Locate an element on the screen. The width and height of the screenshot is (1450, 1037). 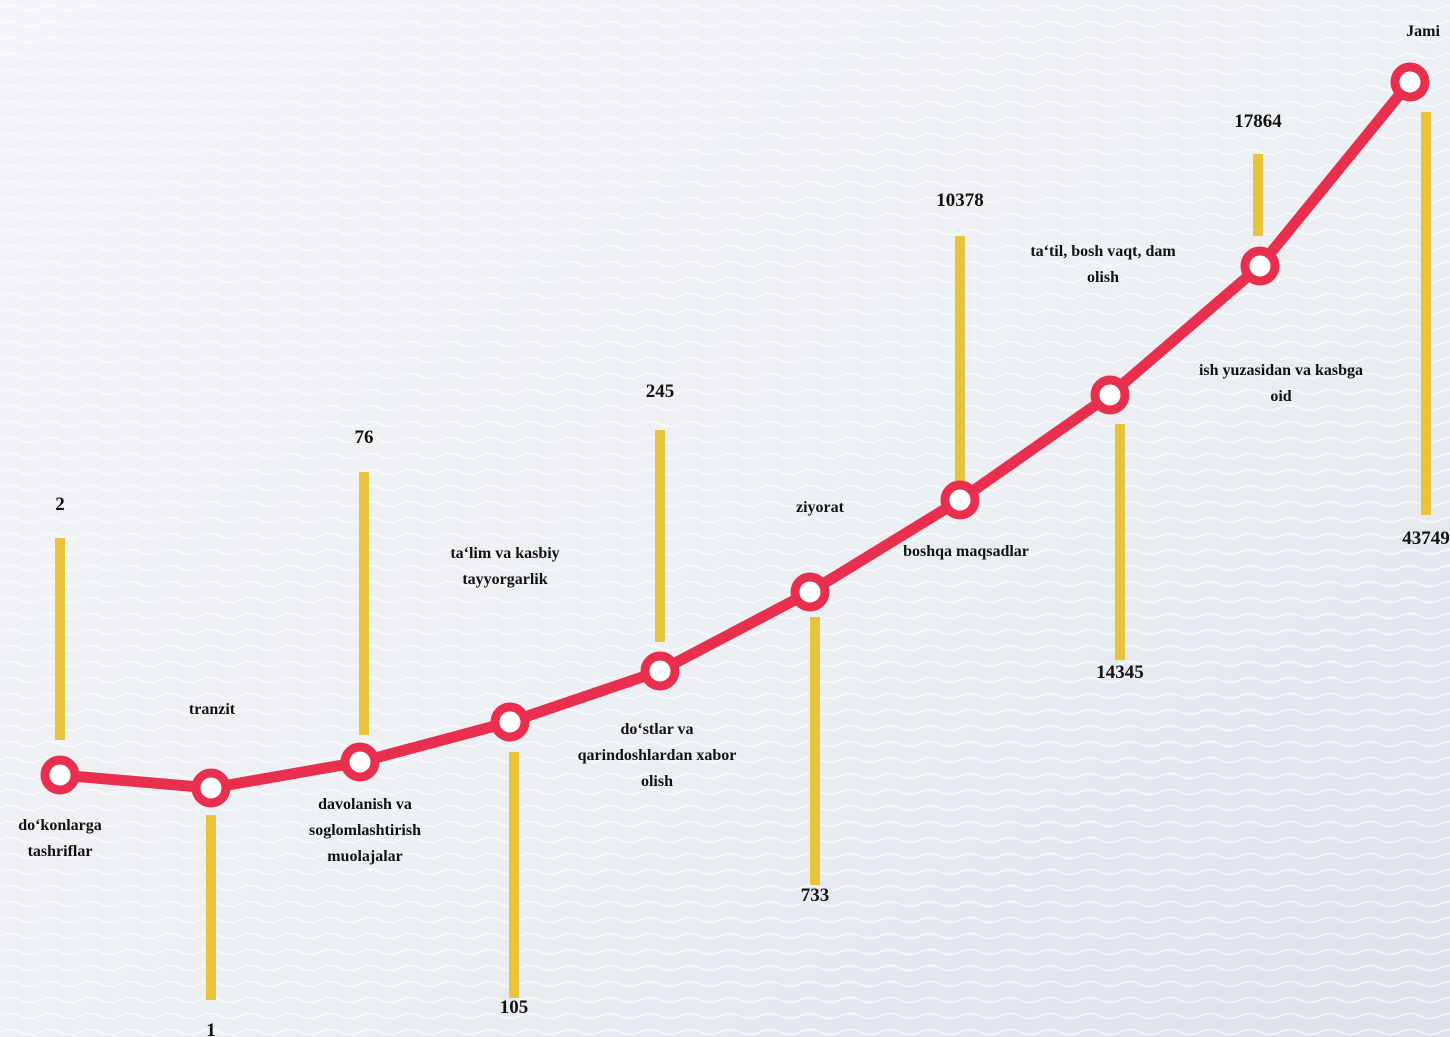
category-label: ta‘til, bosh vaqt, dam olish is located at coordinates (1103, 264).